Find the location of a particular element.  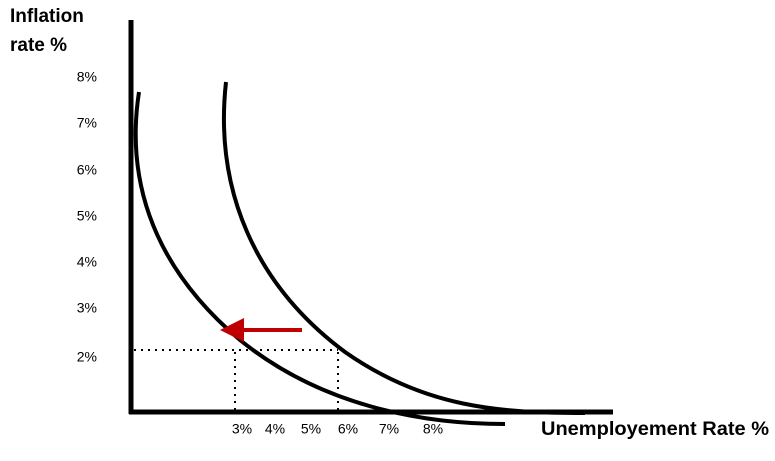

y-tick-label: 2% is located at coordinates (87, 357).